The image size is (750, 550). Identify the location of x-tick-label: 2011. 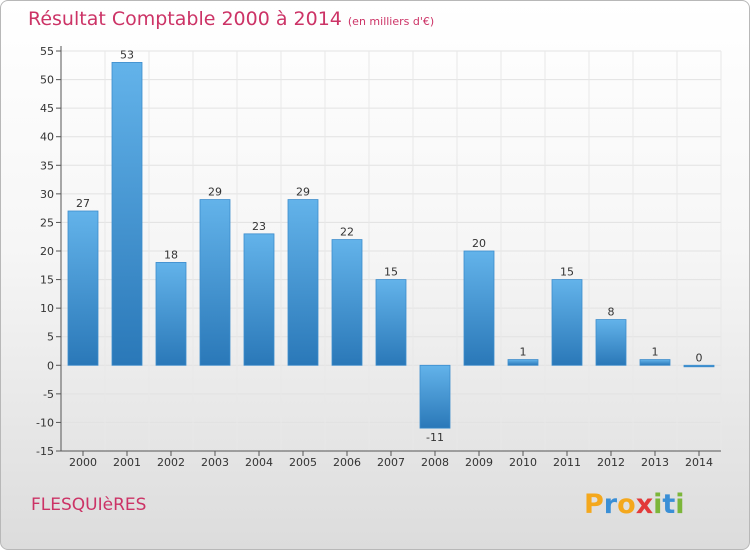
(567, 462).